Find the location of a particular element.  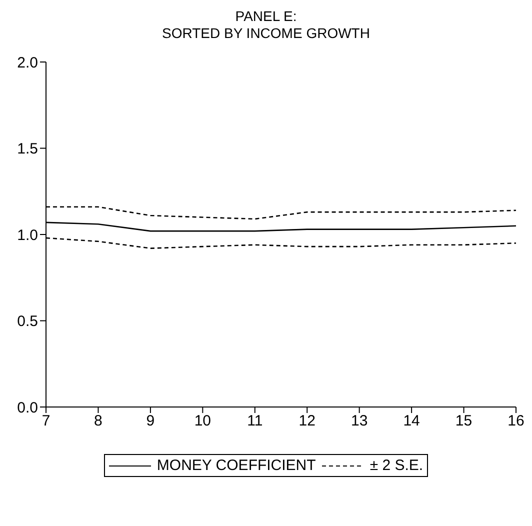

y-tick-label: 1.0 is located at coordinates (27, 235).